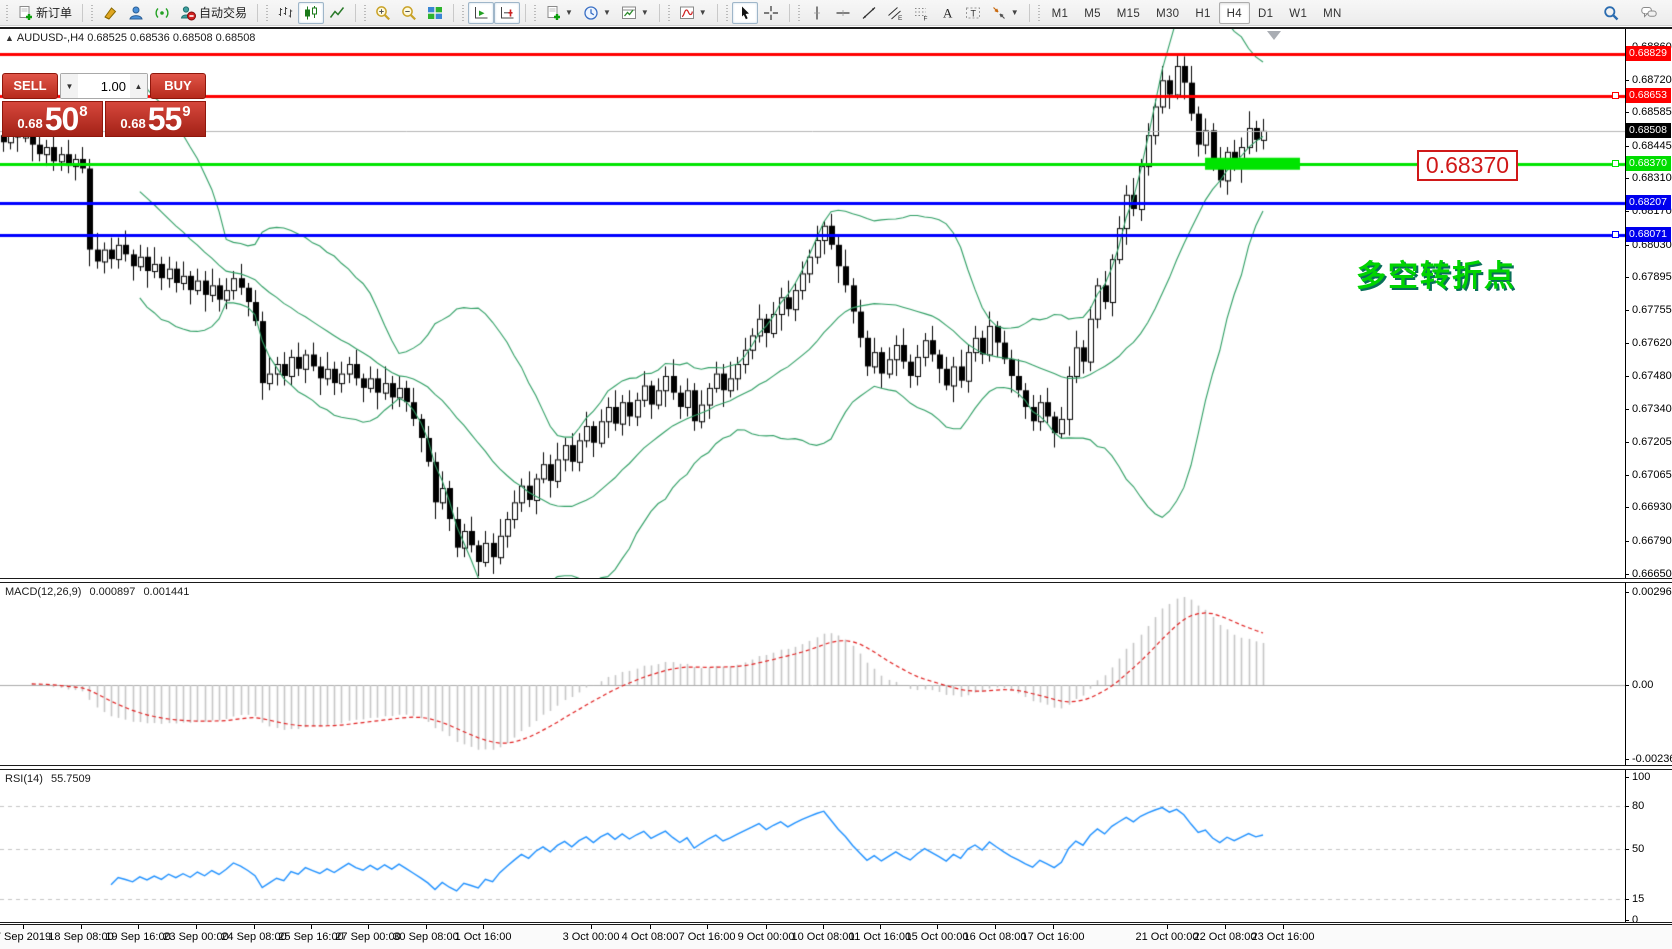 The image size is (1672, 949). I want to click on toolbar-divider, so click(836, 28).